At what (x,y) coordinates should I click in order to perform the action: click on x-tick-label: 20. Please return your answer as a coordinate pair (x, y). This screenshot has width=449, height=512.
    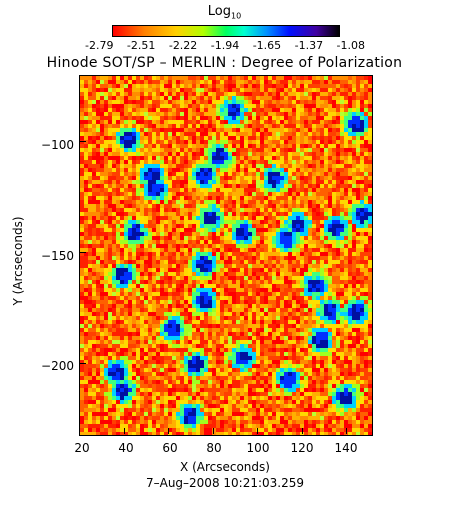
    Looking at the image, I should click on (82, 448).